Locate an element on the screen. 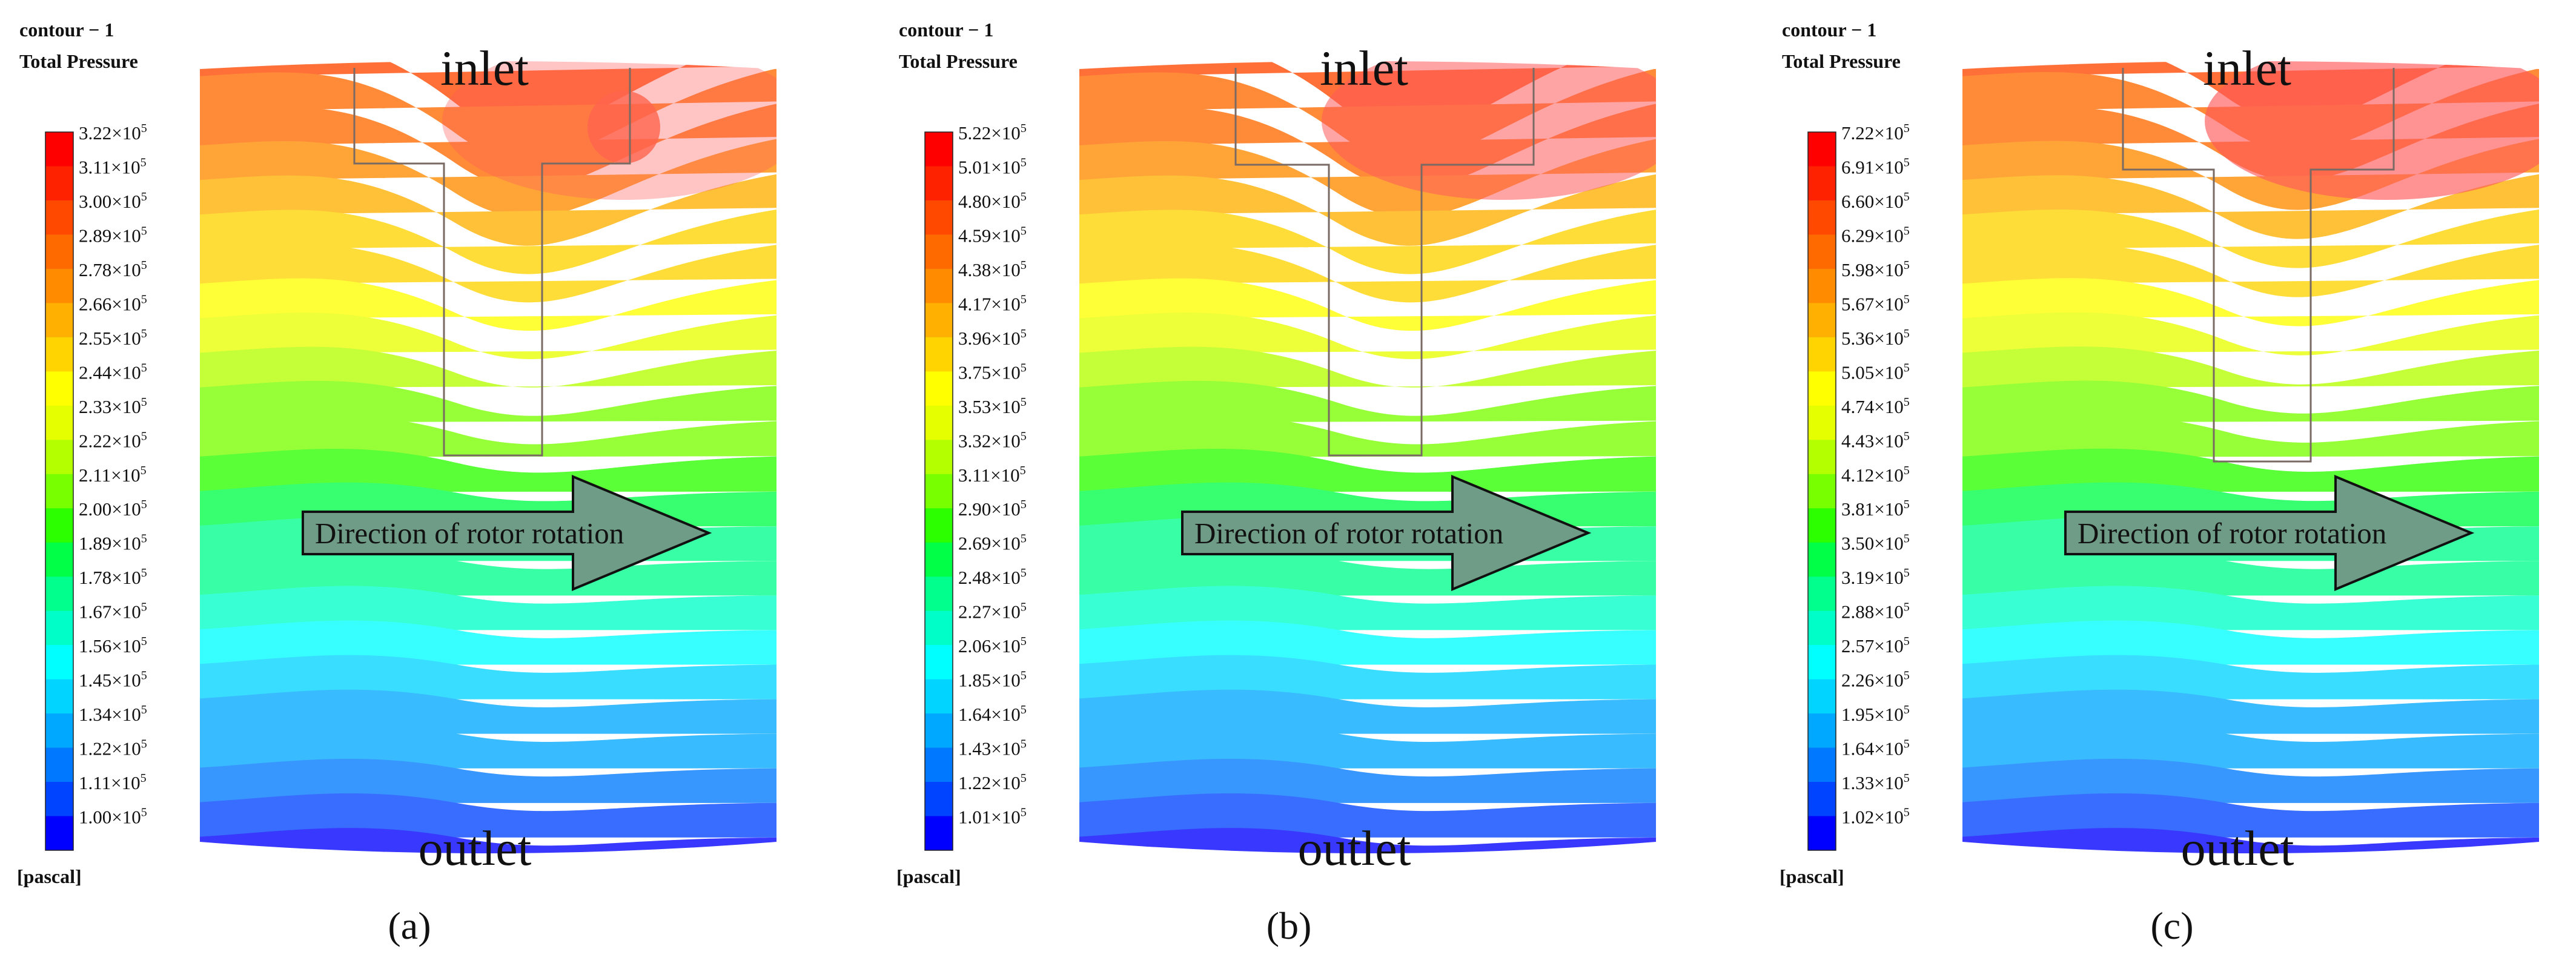 The image size is (2576, 969). colorbar-tick-label: 3.53×10⁵ is located at coordinates (992, 406).